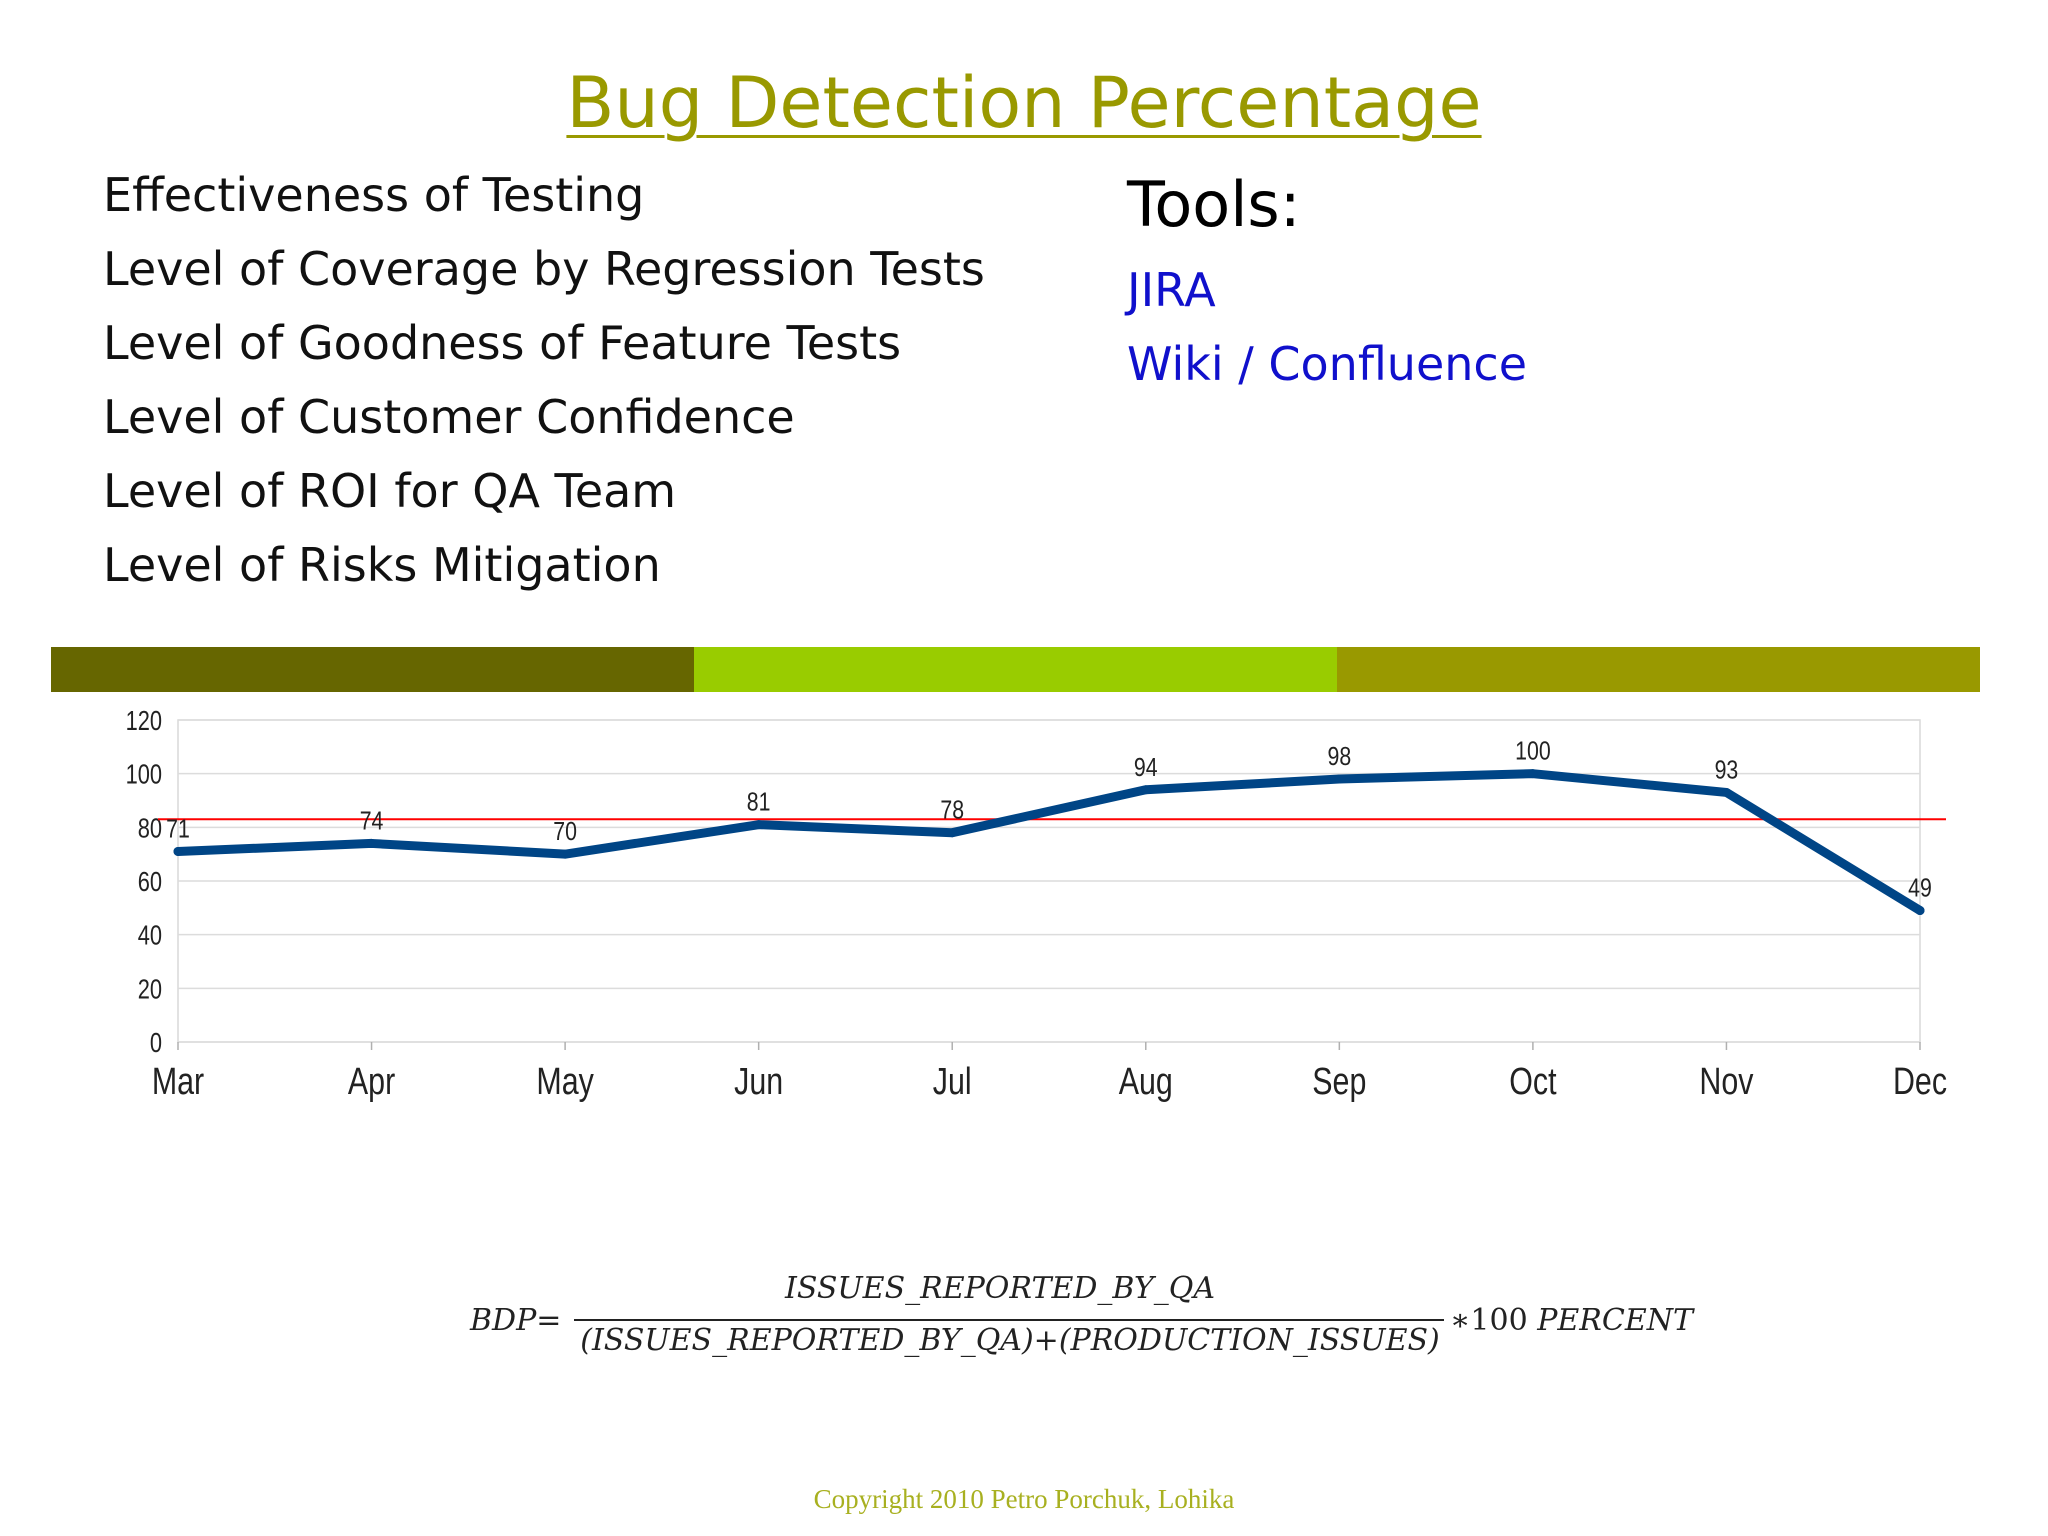 This screenshot has width=2048, height=1536. Describe the element at coordinates (374, 195) in the screenshot. I see `metric-item: Effectiveness of Testing` at that location.